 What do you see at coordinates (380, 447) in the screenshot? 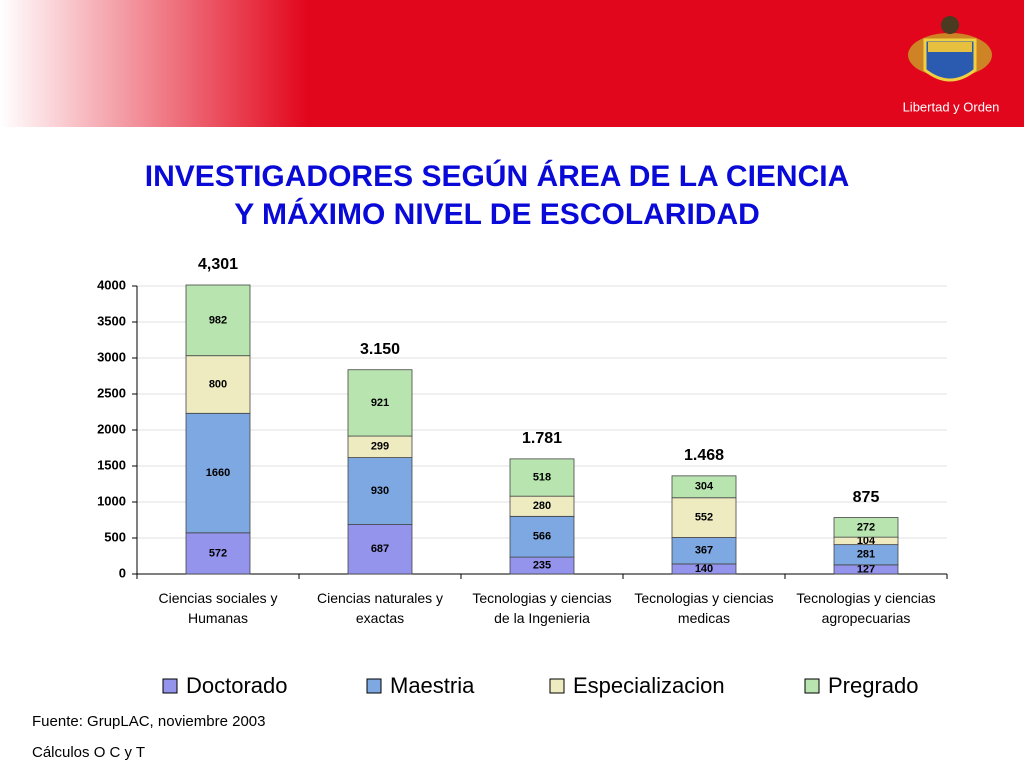
I see `value-label: 299` at bounding box center [380, 447].